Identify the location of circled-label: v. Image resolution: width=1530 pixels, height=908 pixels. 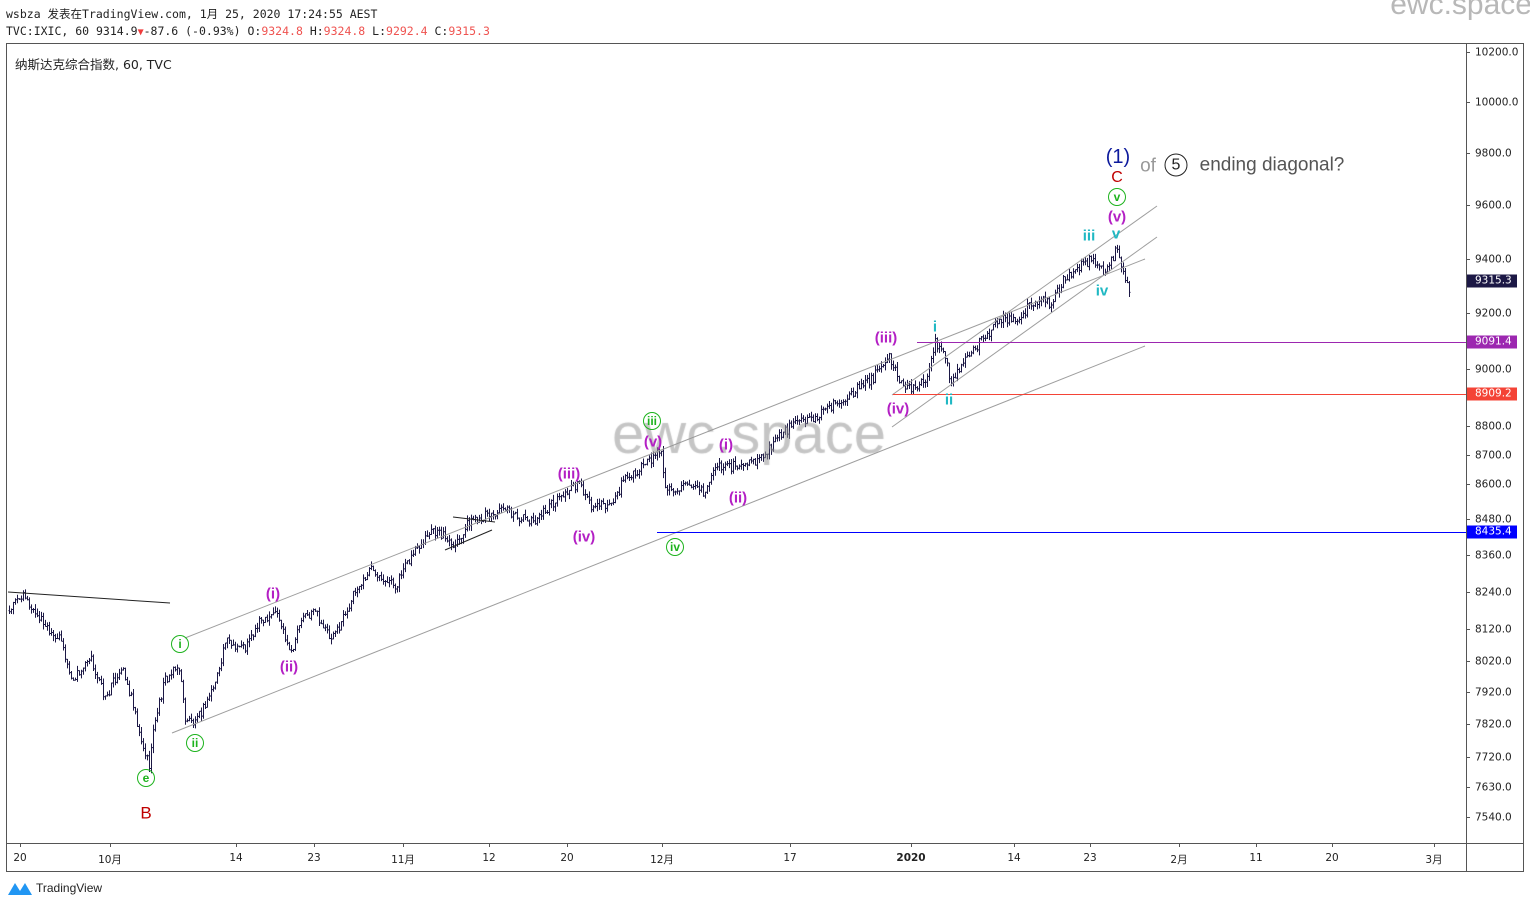
(1117, 197).